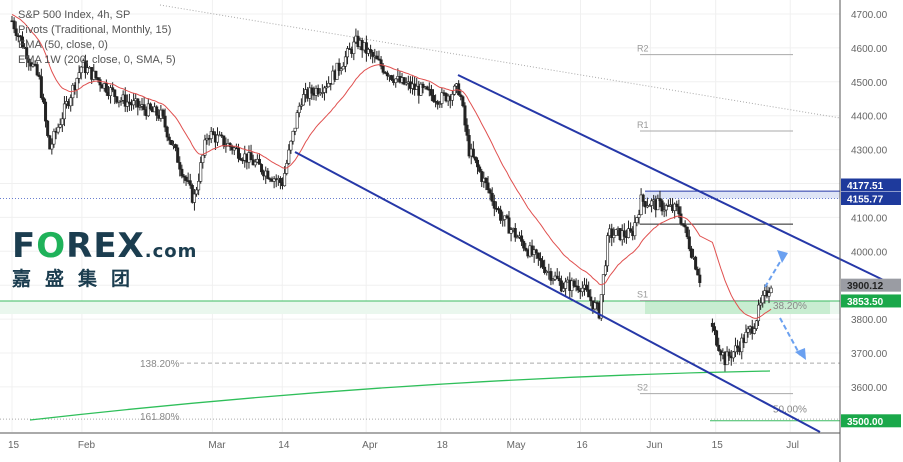  What do you see at coordinates (869, 252) in the screenshot?
I see `price-tick: 4000.00` at bounding box center [869, 252].